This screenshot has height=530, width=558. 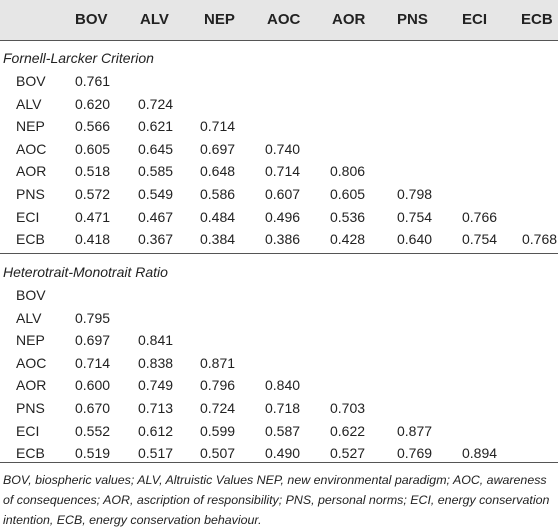 What do you see at coordinates (283, 148) in the screenshot?
I see `table-cell: 0.740` at bounding box center [283, 148].